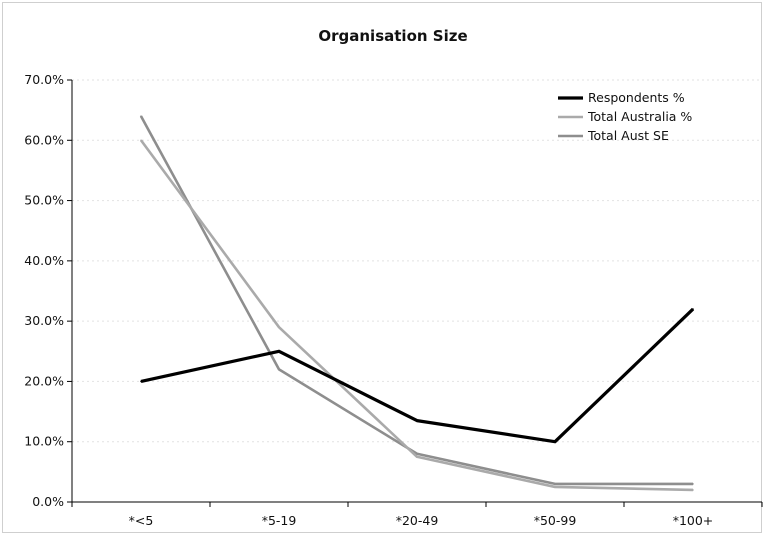  What do you see at coordinates (44, 380) in the screenshot?
I see `y-tick-label: 20.0%` at bounding box center [44, 380].